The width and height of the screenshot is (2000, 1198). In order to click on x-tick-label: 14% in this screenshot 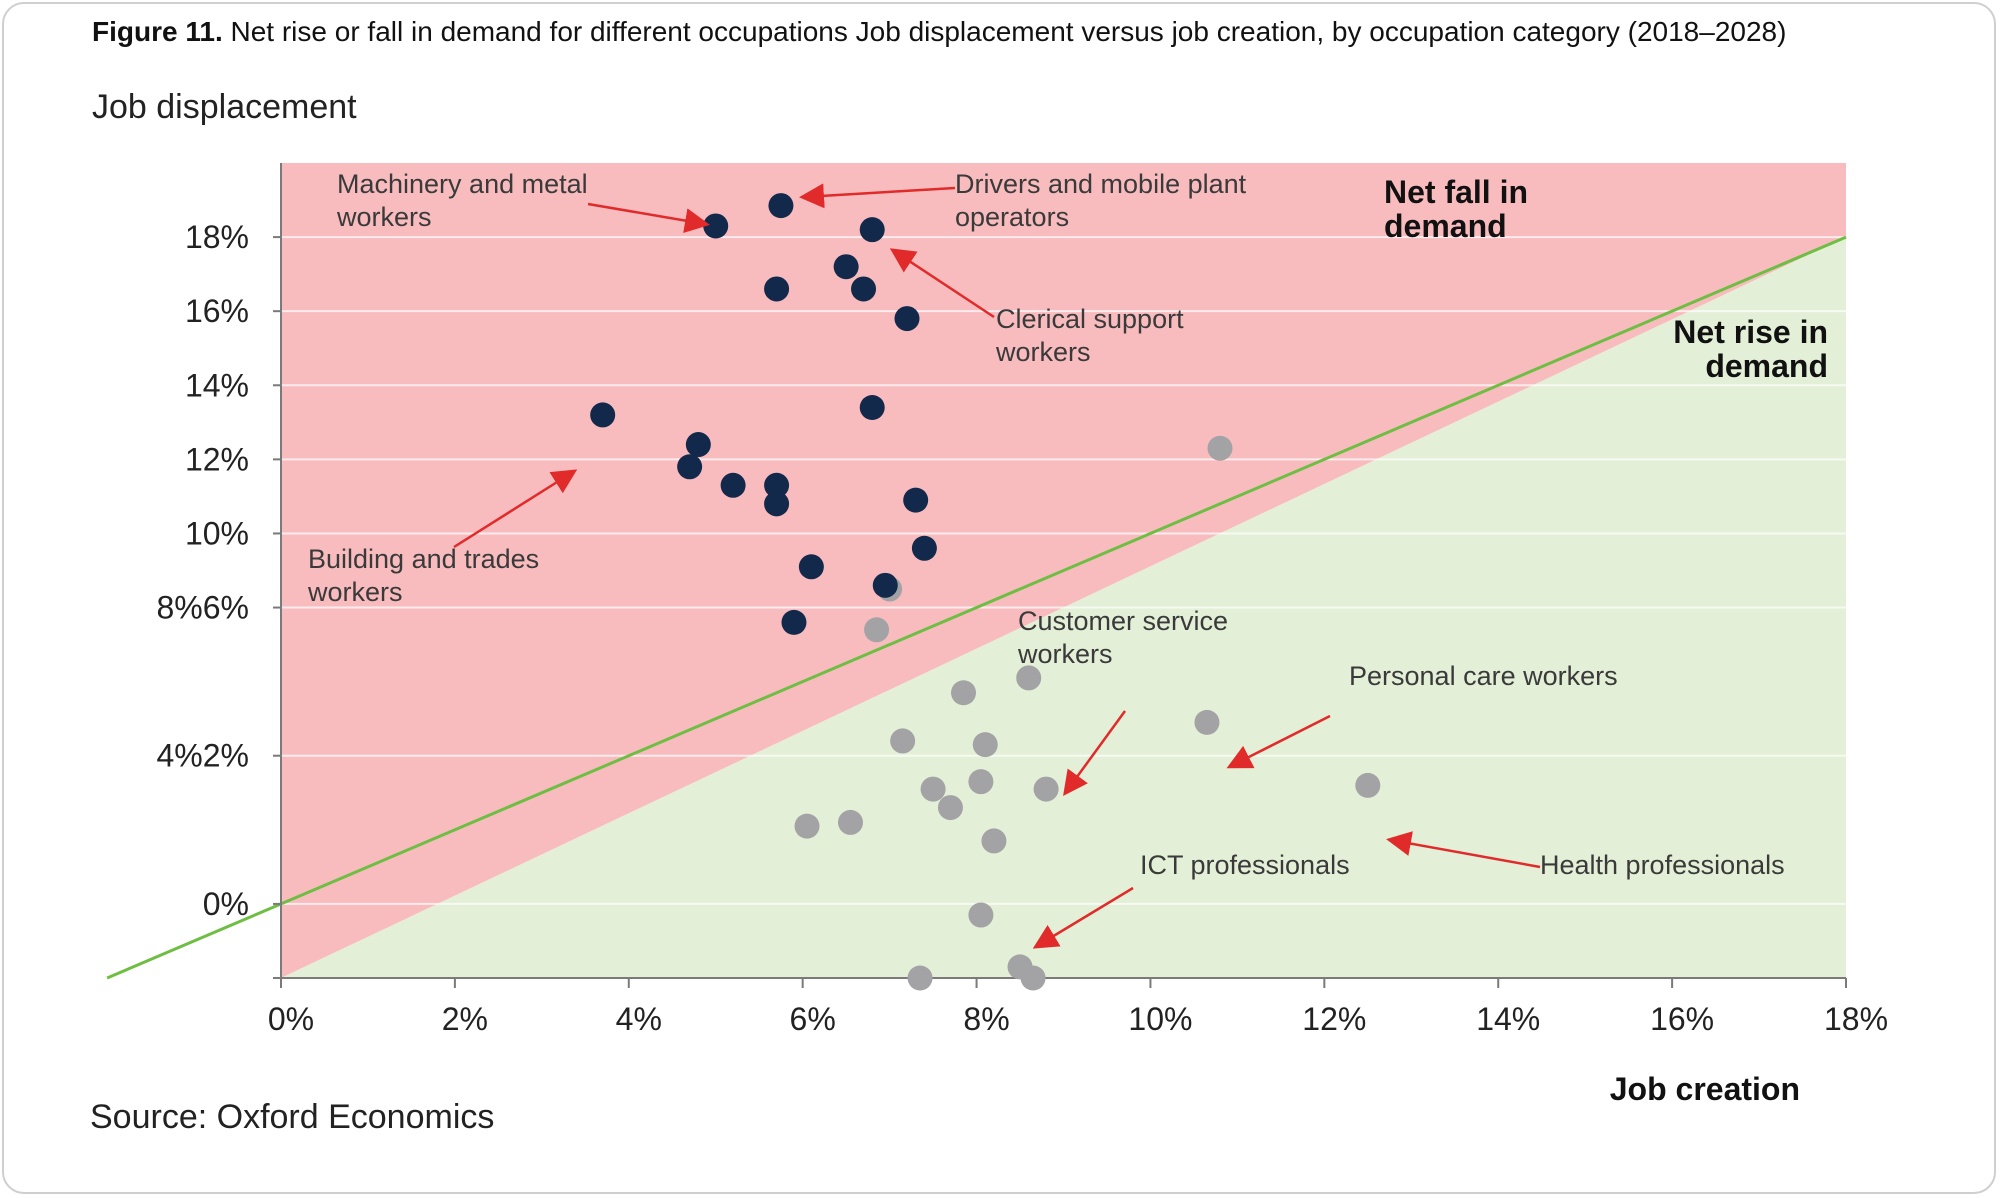, I will do `click(1508, 1019)`.